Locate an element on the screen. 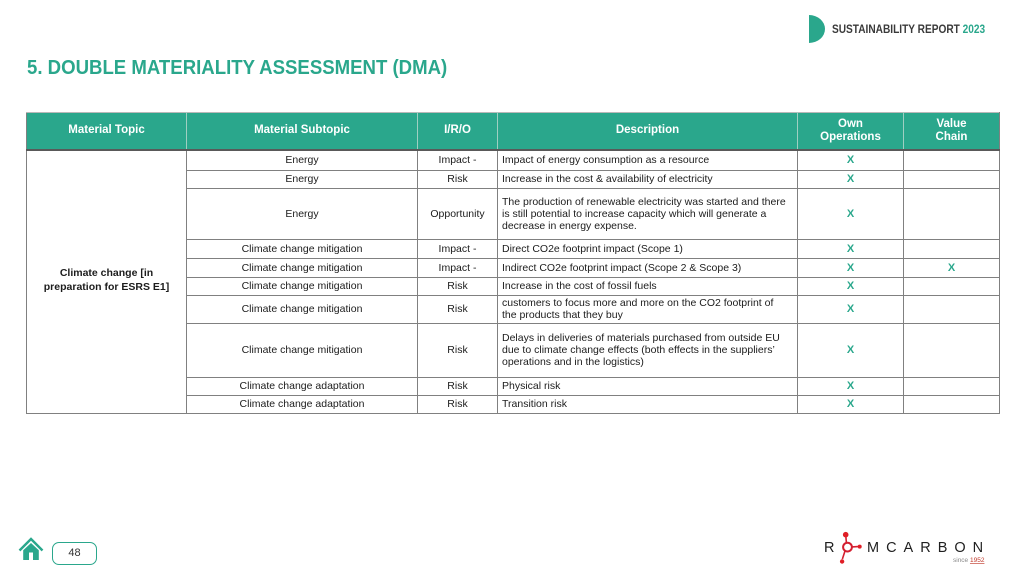 The image size is (1024, 576). svg-text: R is located at coordinates (832, 548).